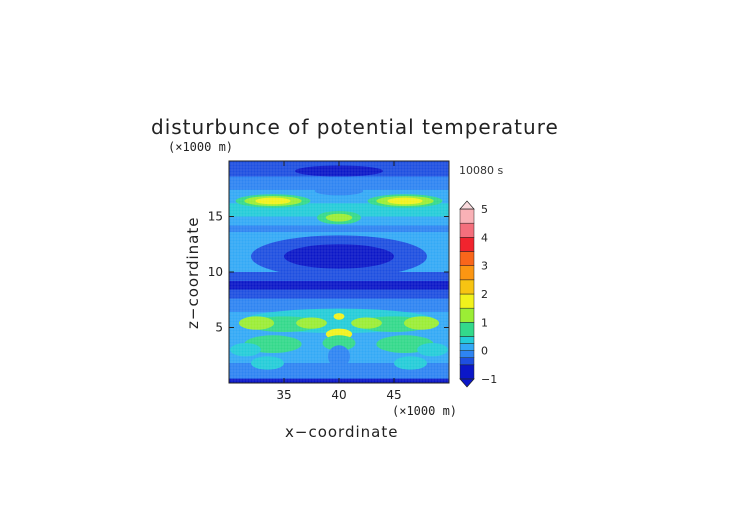 The image size is (752, 532). Describe the element at coordinates (489, 379) in the screenshot. I see `colorbar-tick-label: −1` at that location.